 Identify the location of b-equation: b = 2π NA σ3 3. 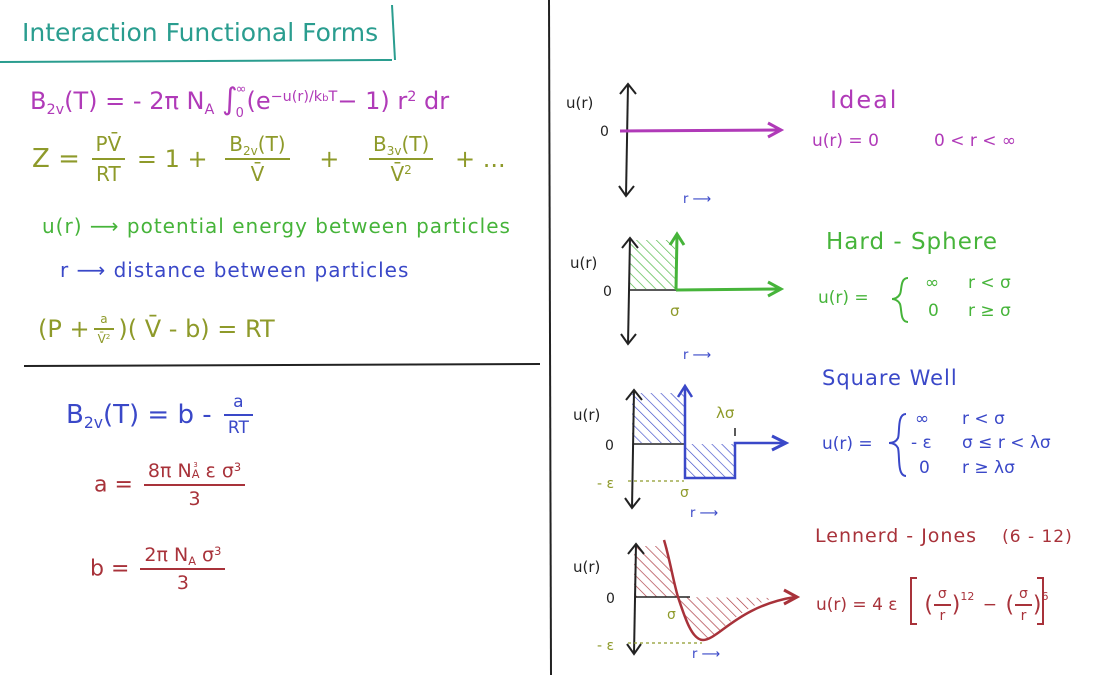
(159, 569).